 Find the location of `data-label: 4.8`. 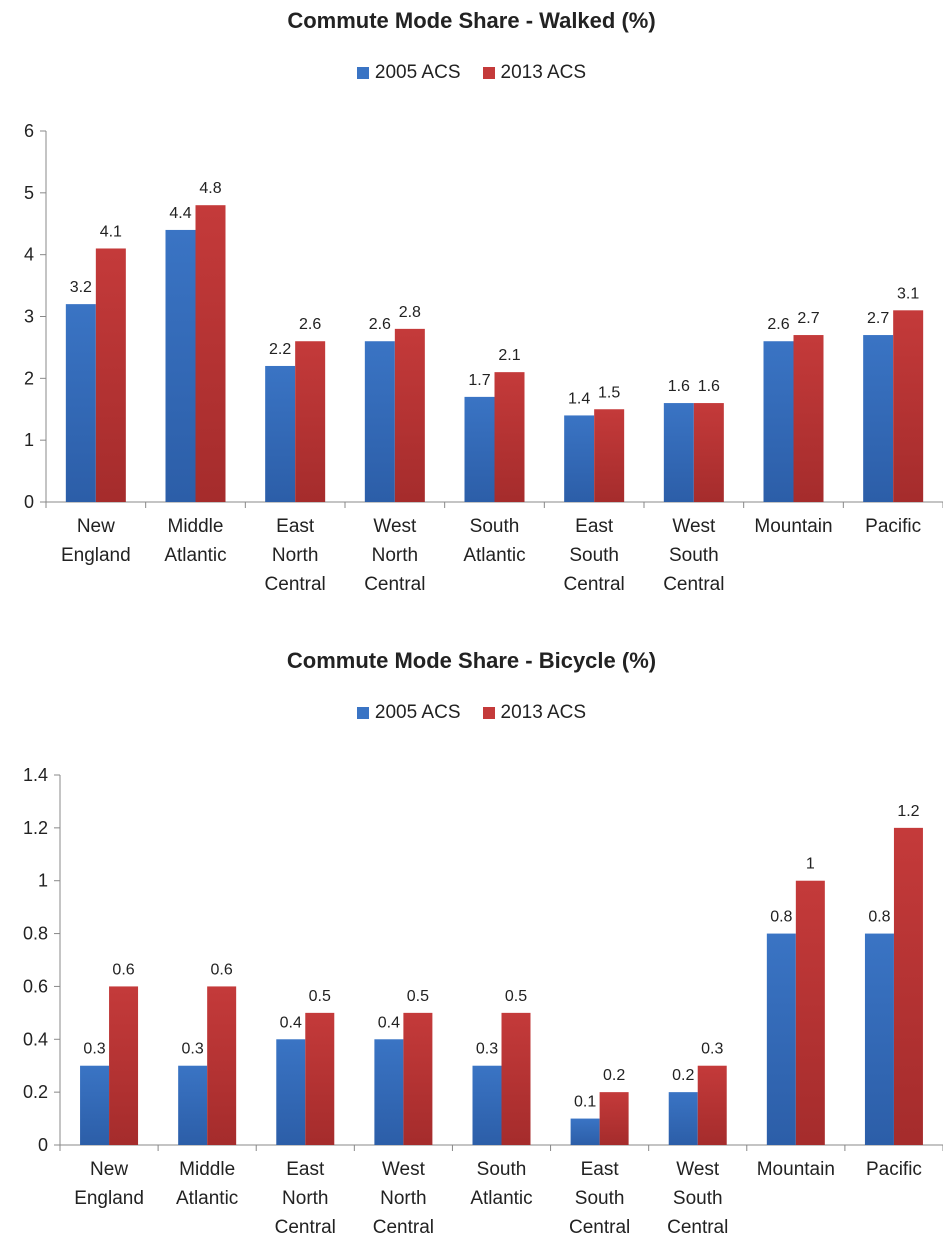

data-label: 4.8 is located at coordinates (210, 188).